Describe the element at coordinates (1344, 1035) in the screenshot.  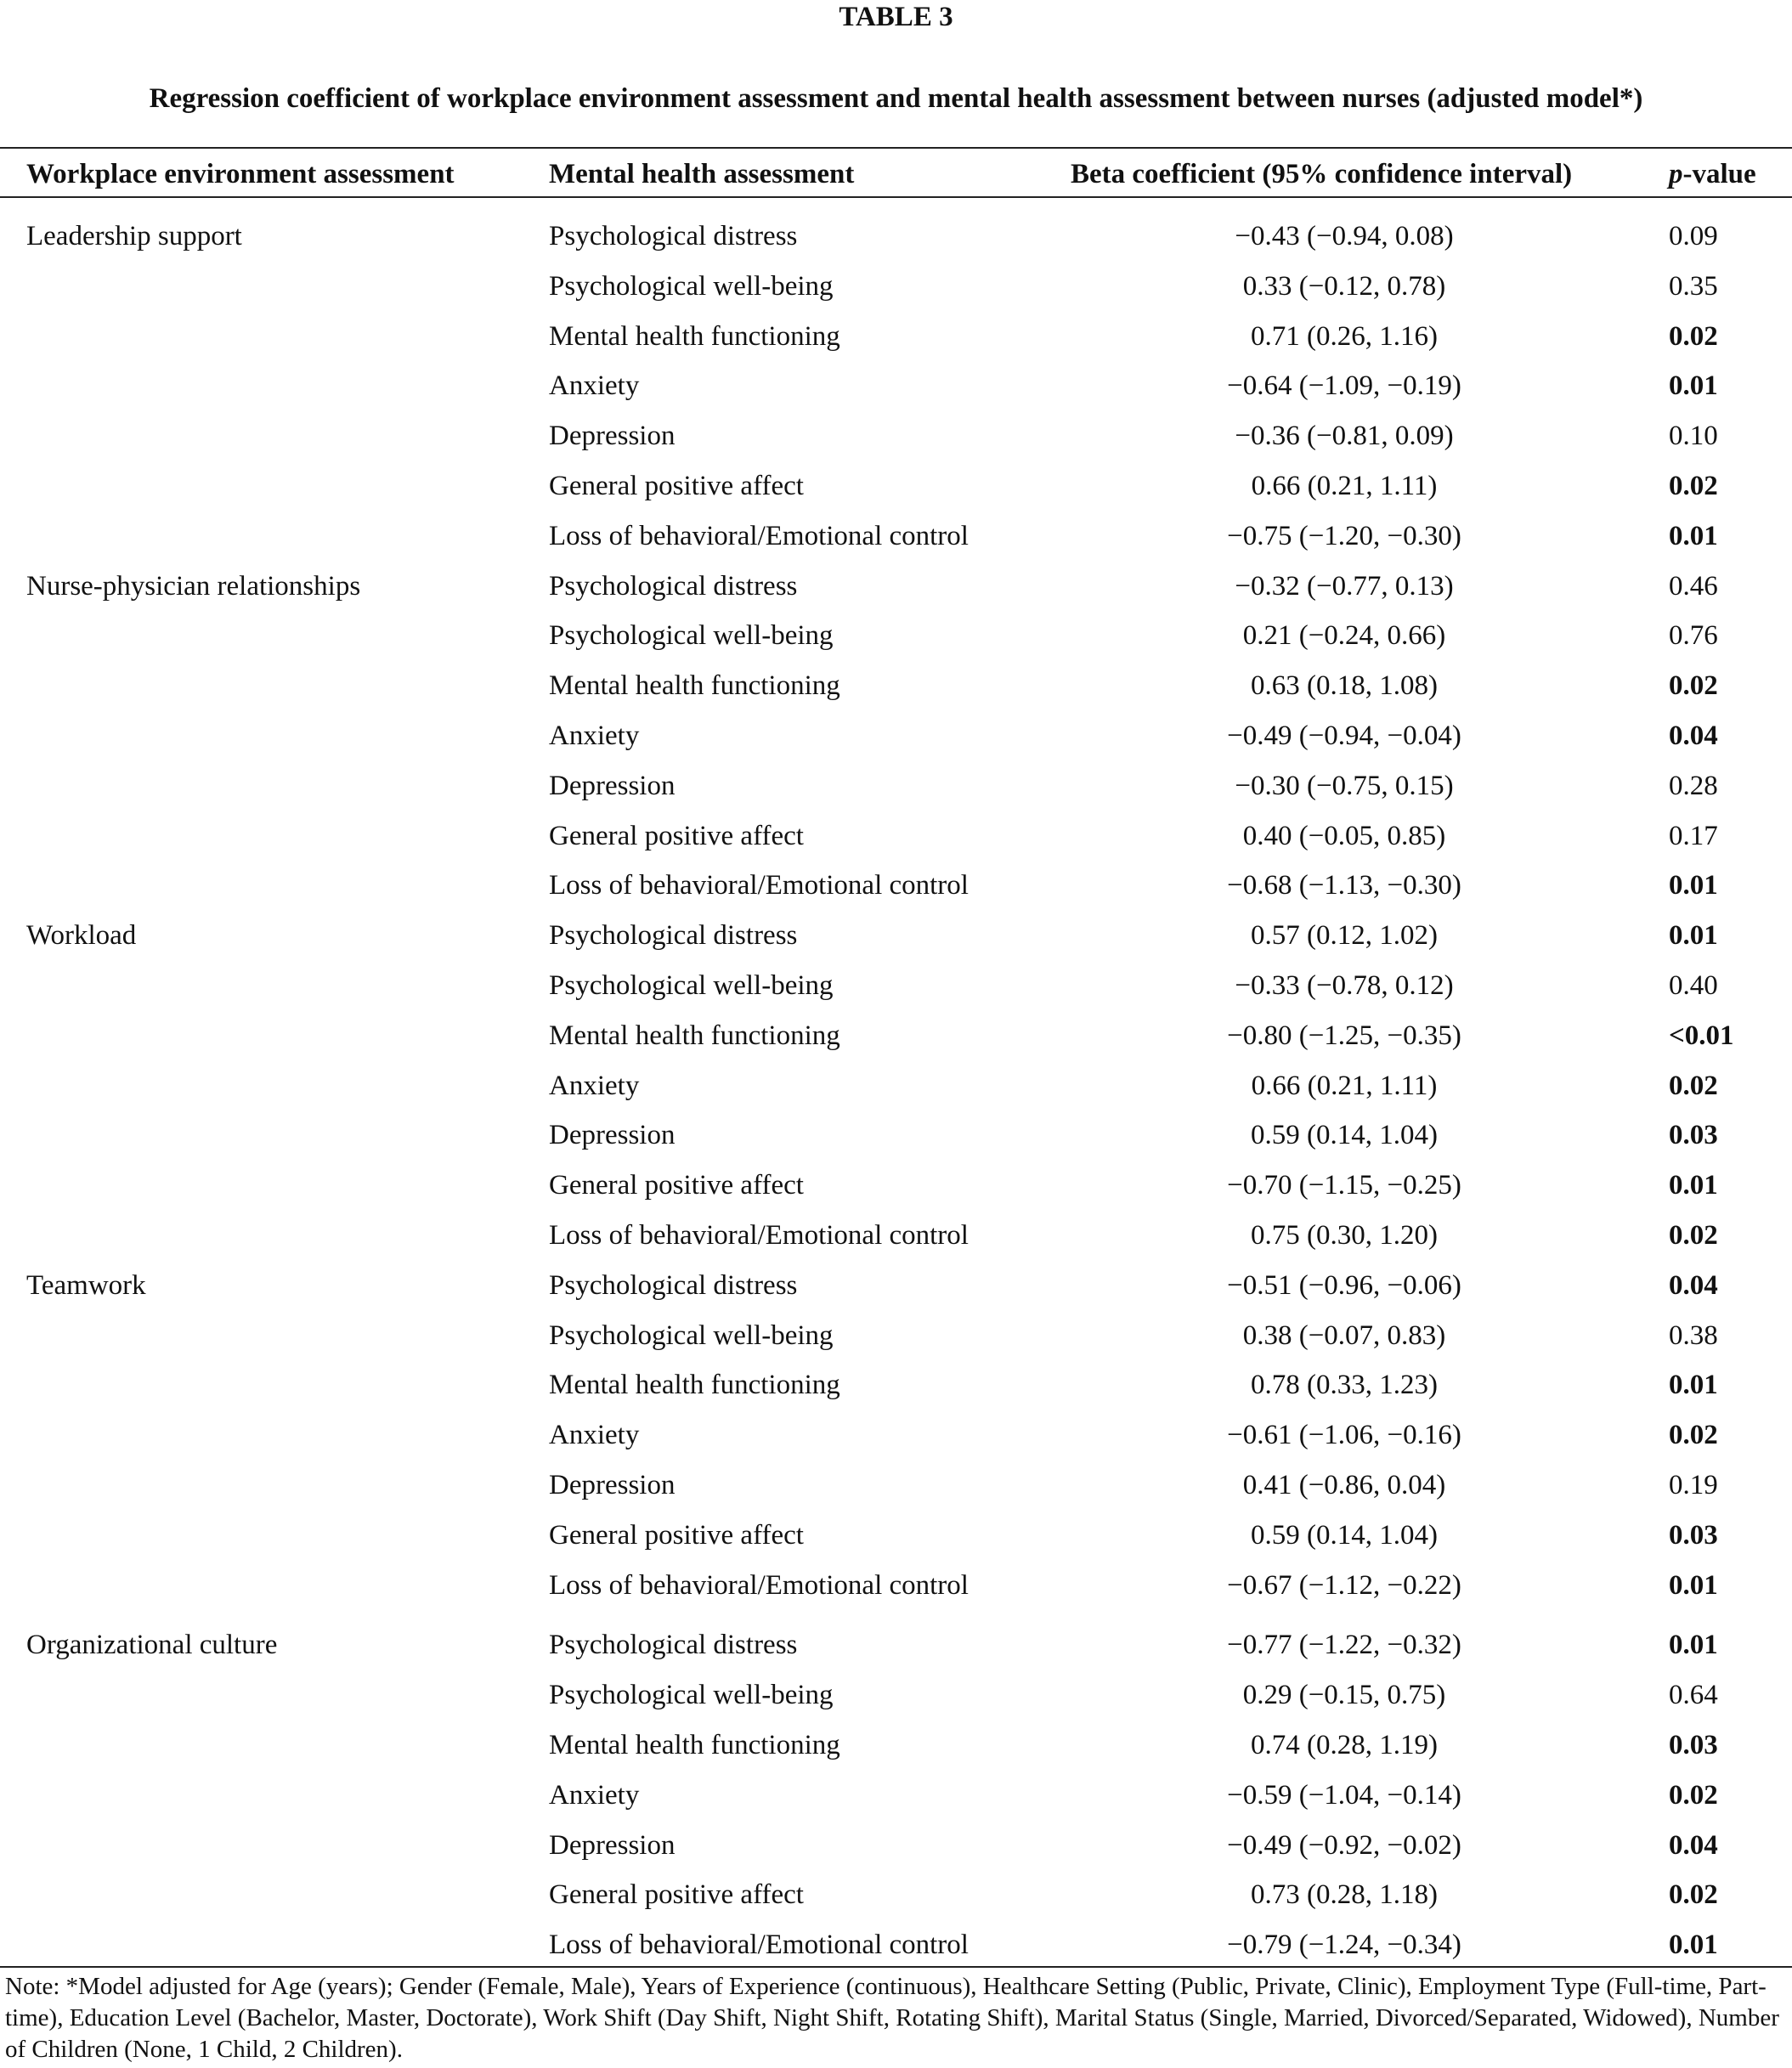
I see `beta-cell: −0.80 (−1.25, −0.35)` at that location.